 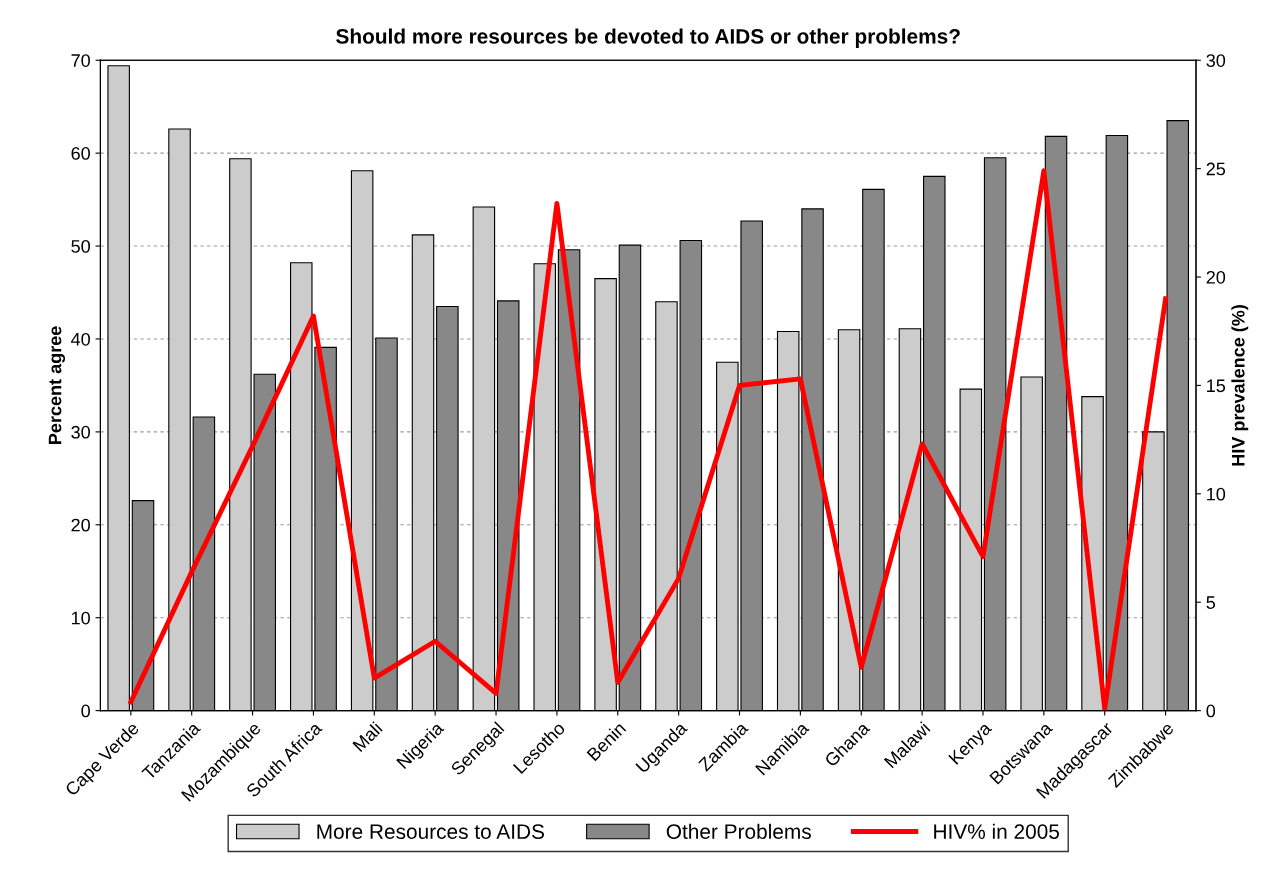 What do you see at coordinates (80, 618) in the screenshot?
I see `y-tick-label: 10` at bounding box center [80, 618].